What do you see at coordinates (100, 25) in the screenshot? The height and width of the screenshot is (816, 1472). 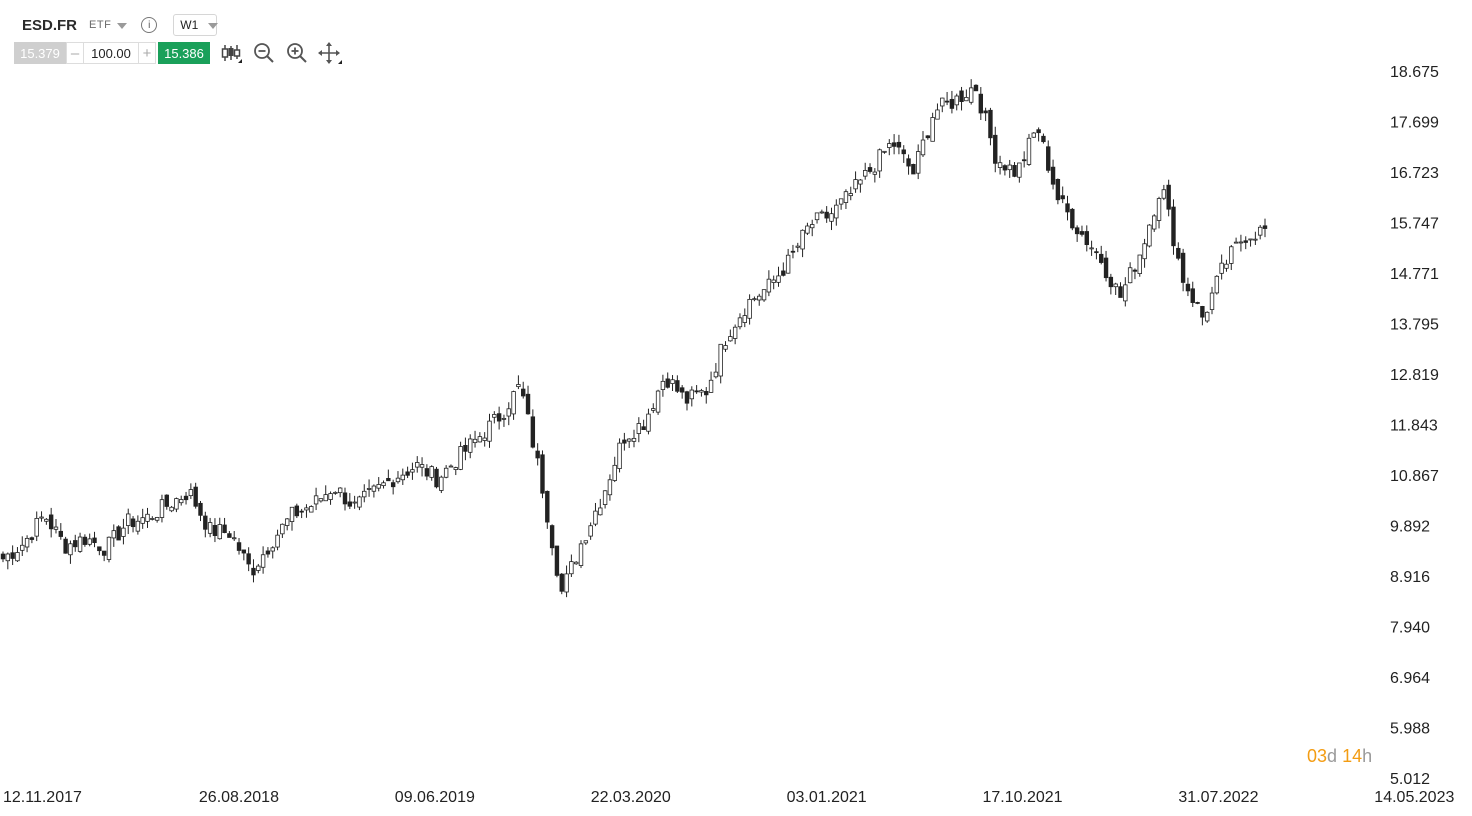 I see `instrument-type-label: ETF` at bounding box center [100, 25].